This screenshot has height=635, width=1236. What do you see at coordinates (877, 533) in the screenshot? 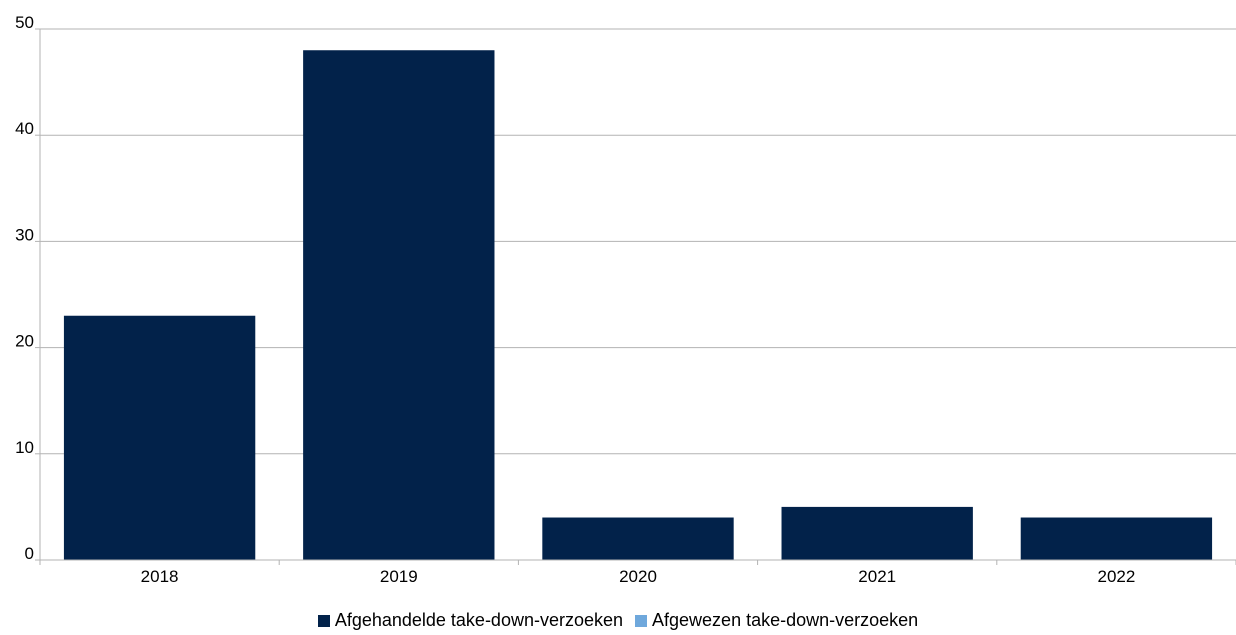
I see `bar-2021` at bounding box center [877, 533].